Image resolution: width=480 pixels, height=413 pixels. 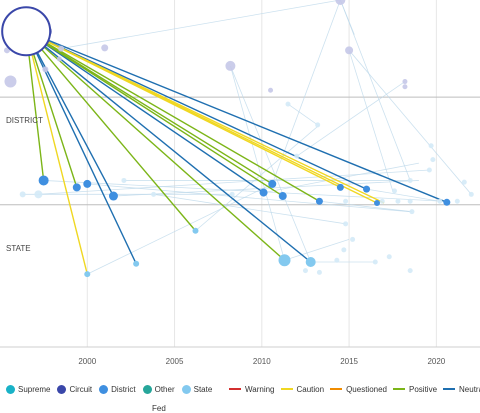 I want to click on legend-item-state: State, so click(x=196, y=389).